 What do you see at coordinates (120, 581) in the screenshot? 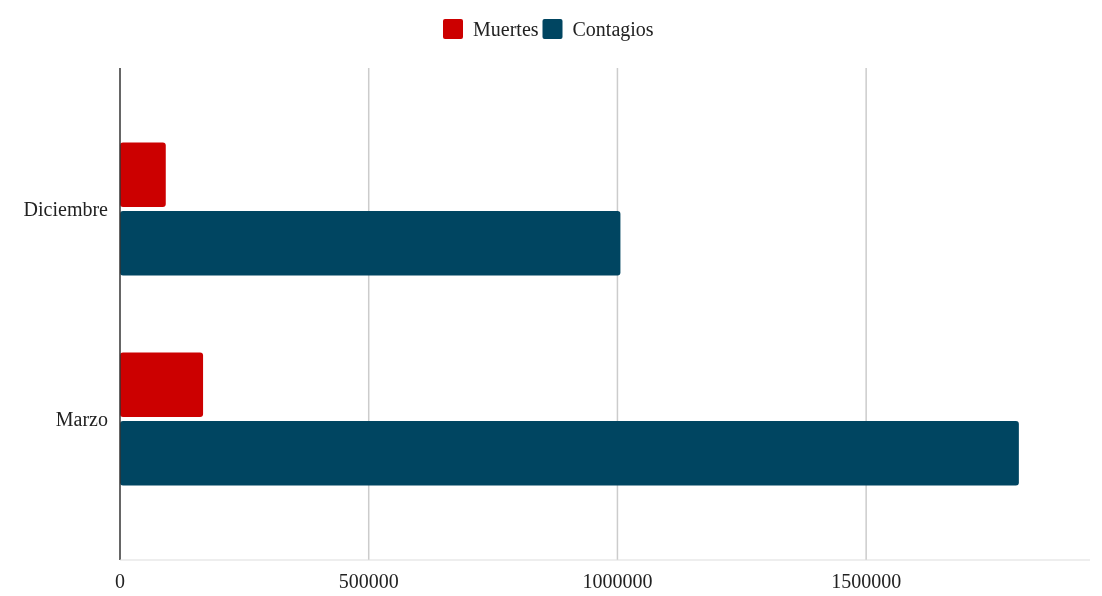
I see `x-tick-label: 0` at bounding box center [120, 581].